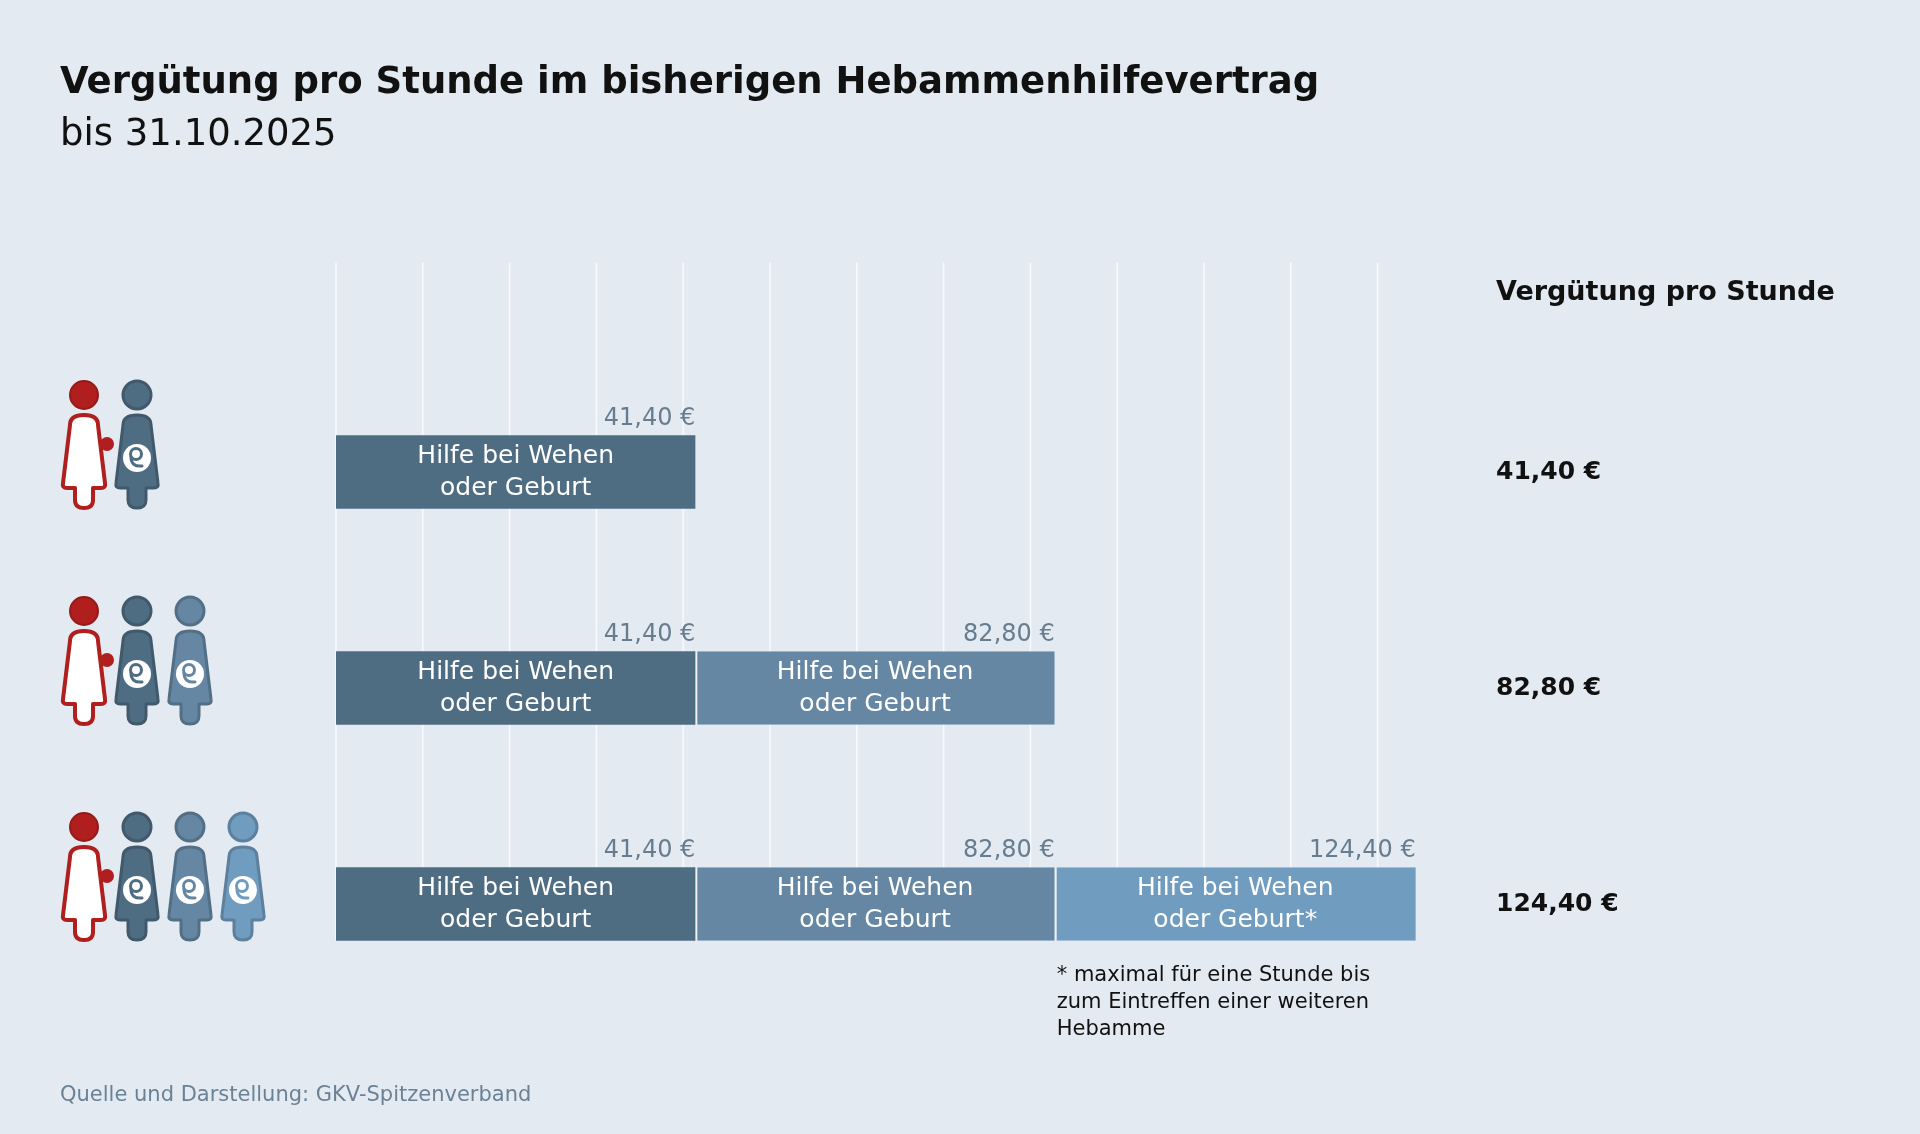 The height and width of the screenshot is (1134, 1920). I want to click on total-label: 41,40 €, so click(649, 417).